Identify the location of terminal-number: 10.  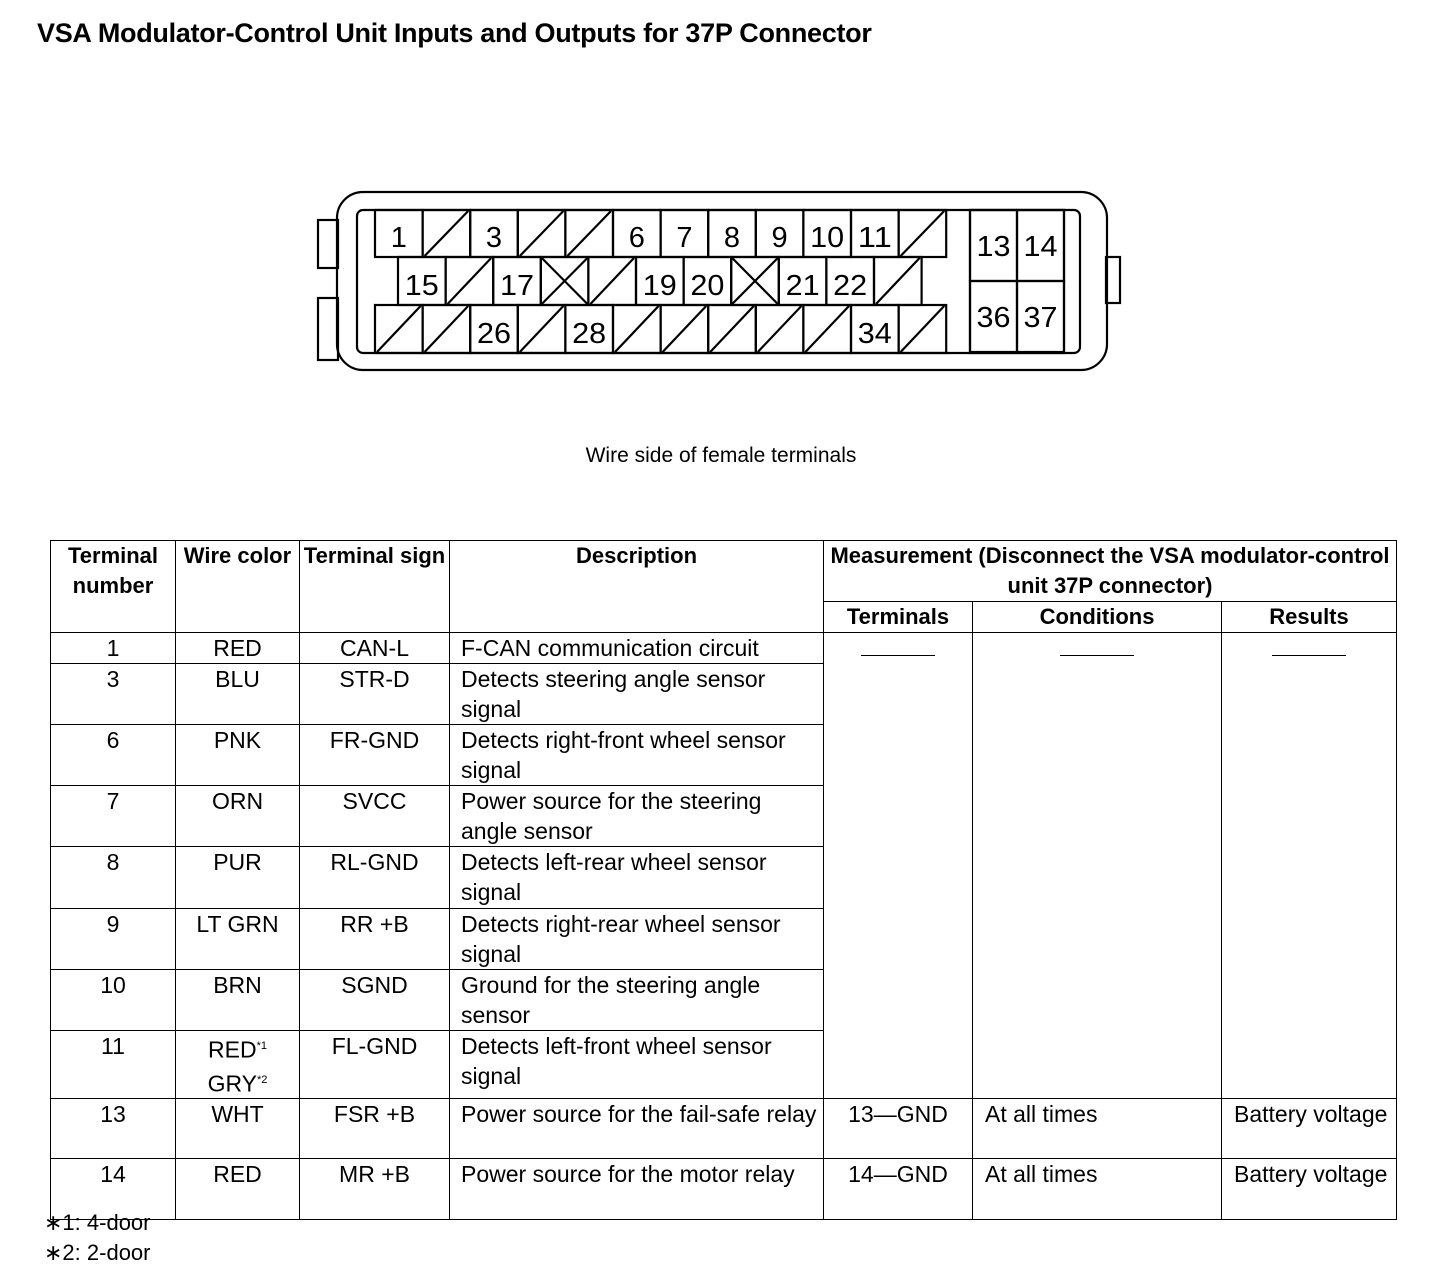
(113, 1000).